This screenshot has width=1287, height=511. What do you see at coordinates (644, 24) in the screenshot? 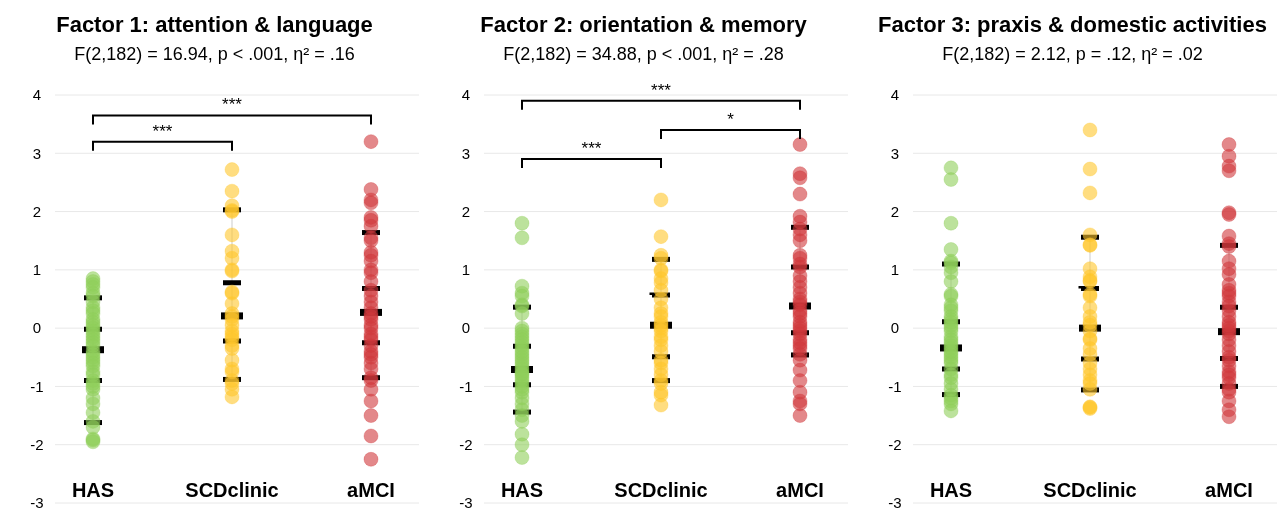
I see `chart-title: Factor 2: orientation & memory` at bounding box center [644, 24].